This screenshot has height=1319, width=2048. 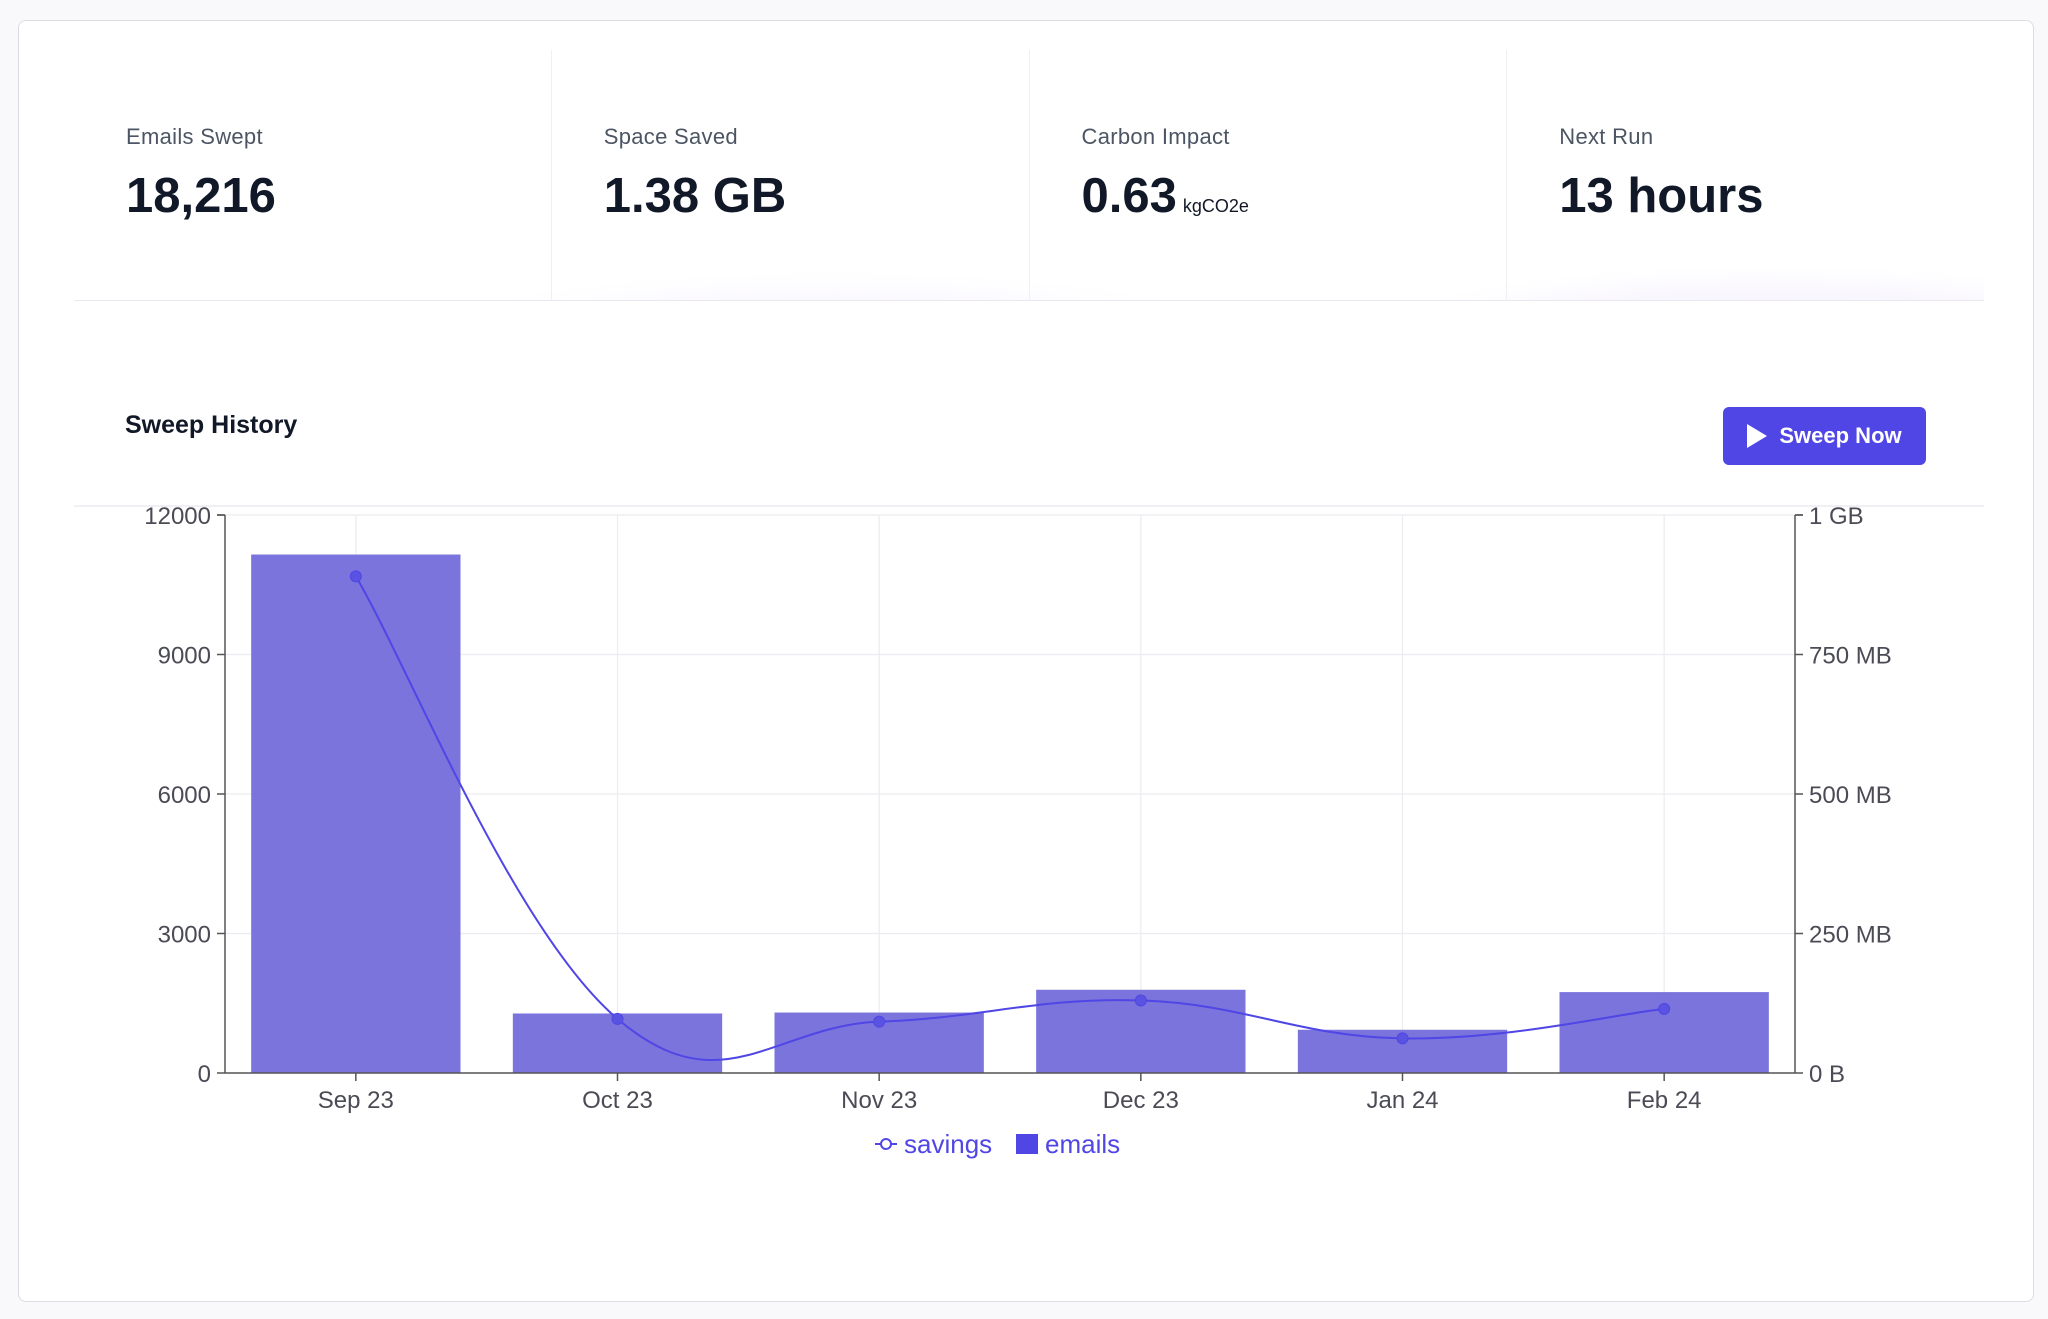 I want to click on legend-emails-label: emails, so click(x=1082, y=1144).